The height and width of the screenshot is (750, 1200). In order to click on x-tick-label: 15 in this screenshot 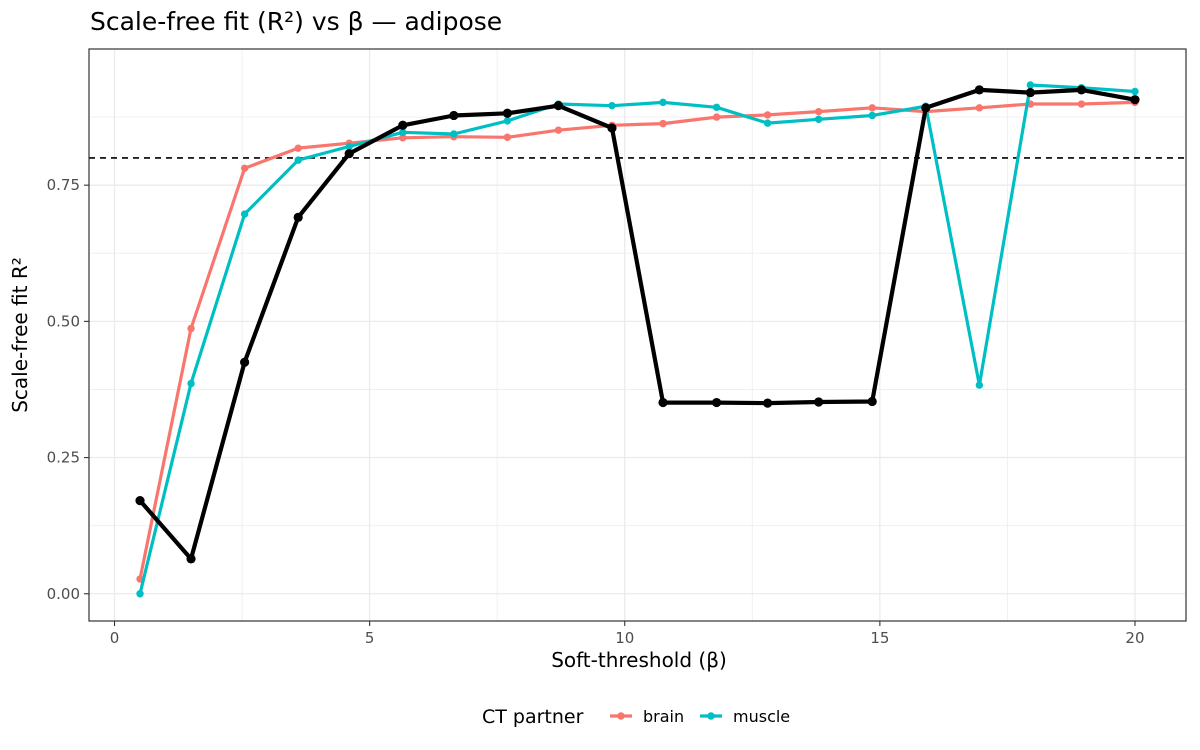, I will do `click(879, 638)`.